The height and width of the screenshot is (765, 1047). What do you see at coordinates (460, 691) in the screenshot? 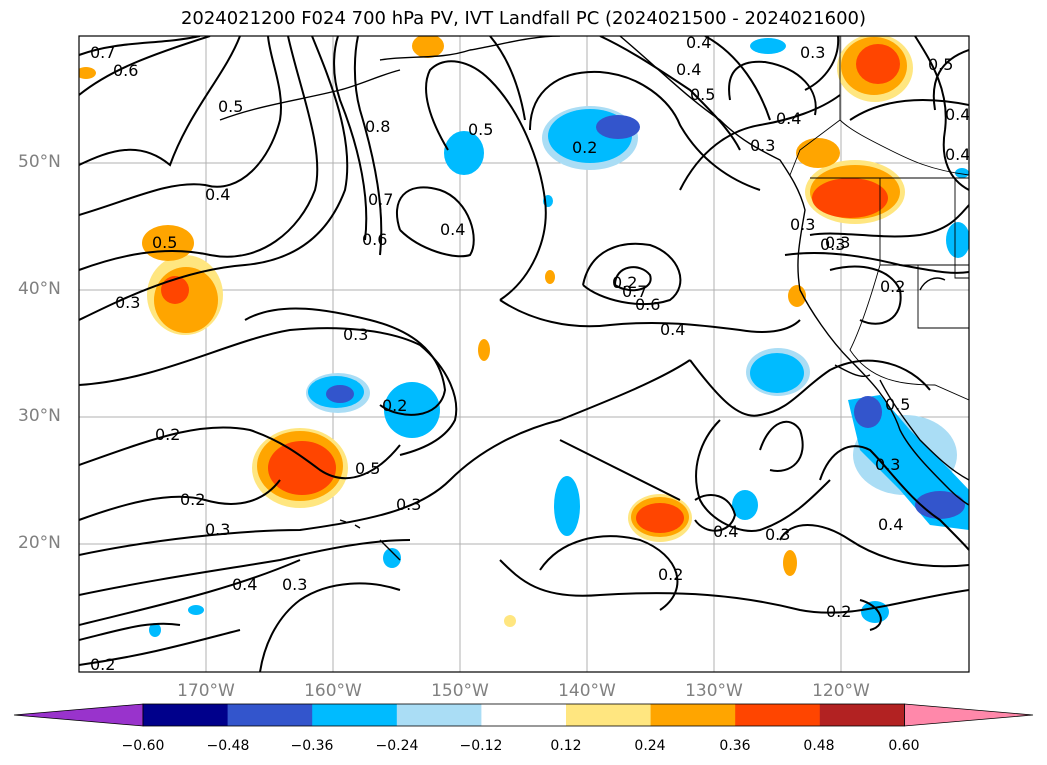
I see `lon-label-150w: 150°W` at bounding box center [460, 691].